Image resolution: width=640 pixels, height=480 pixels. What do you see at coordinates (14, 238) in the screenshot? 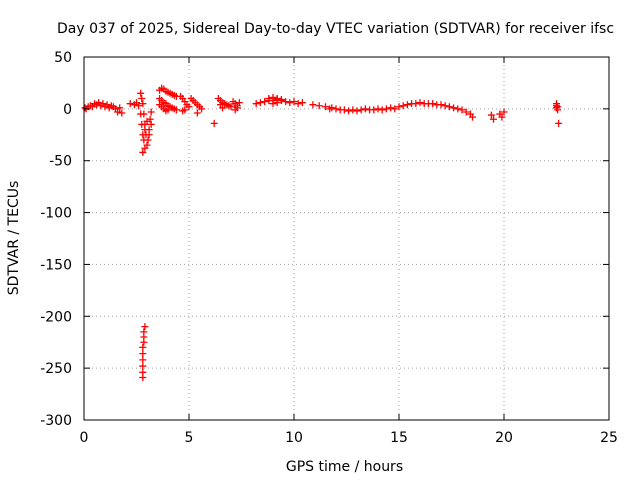
I see `y-axis-label: SDTVAR / TECUs` at bounding box center [14, 238].